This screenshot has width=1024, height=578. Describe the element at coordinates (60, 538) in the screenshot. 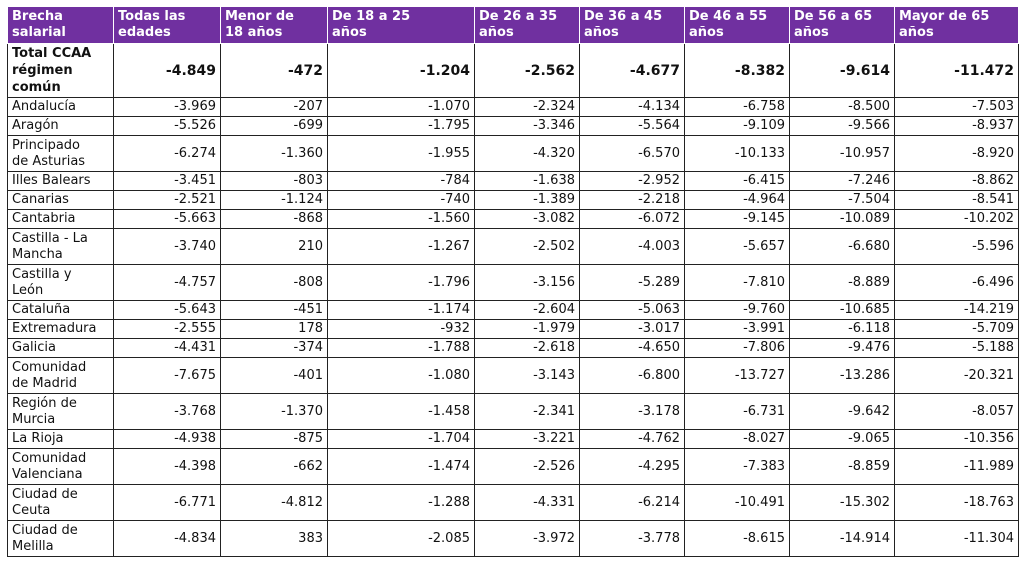

I see `region-name-cell: Ciudad de Melilla` at that location.